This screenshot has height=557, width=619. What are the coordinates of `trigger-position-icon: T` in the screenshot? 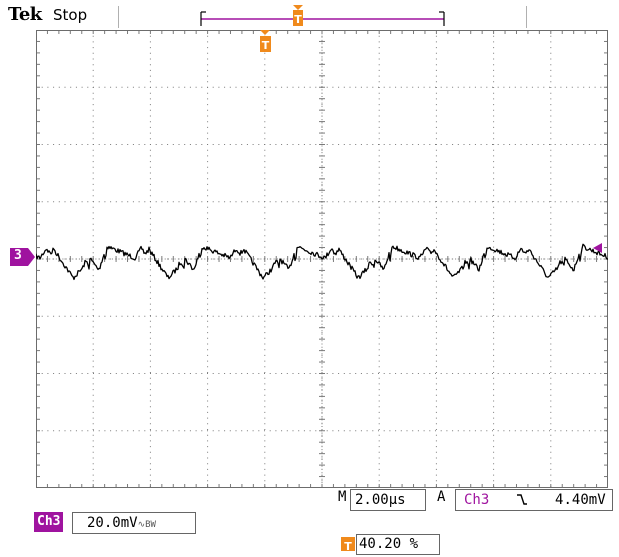 It's located at (265, 41).